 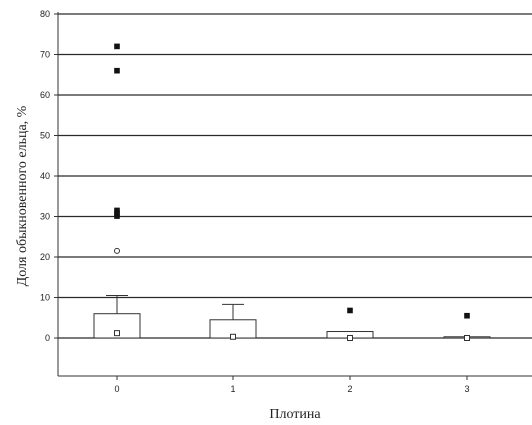 What do you see at coordinates (47, 338) in the screenshot?
I see `y-tick-label: 0` at bounding box center [47, 338].